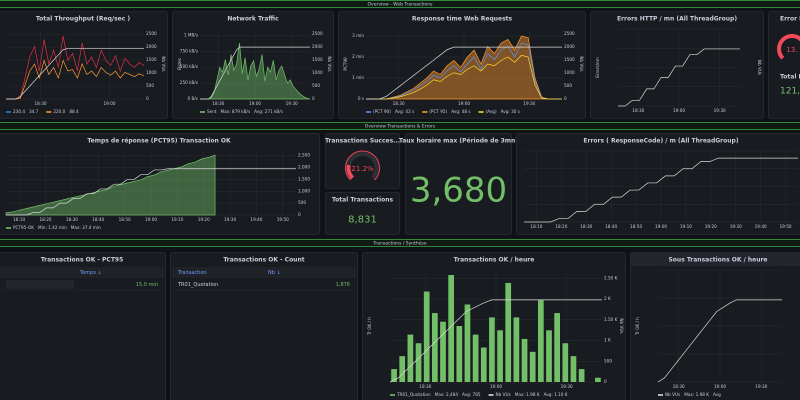  I want to click on y-tick-label: 0 s, so click(361, 98).